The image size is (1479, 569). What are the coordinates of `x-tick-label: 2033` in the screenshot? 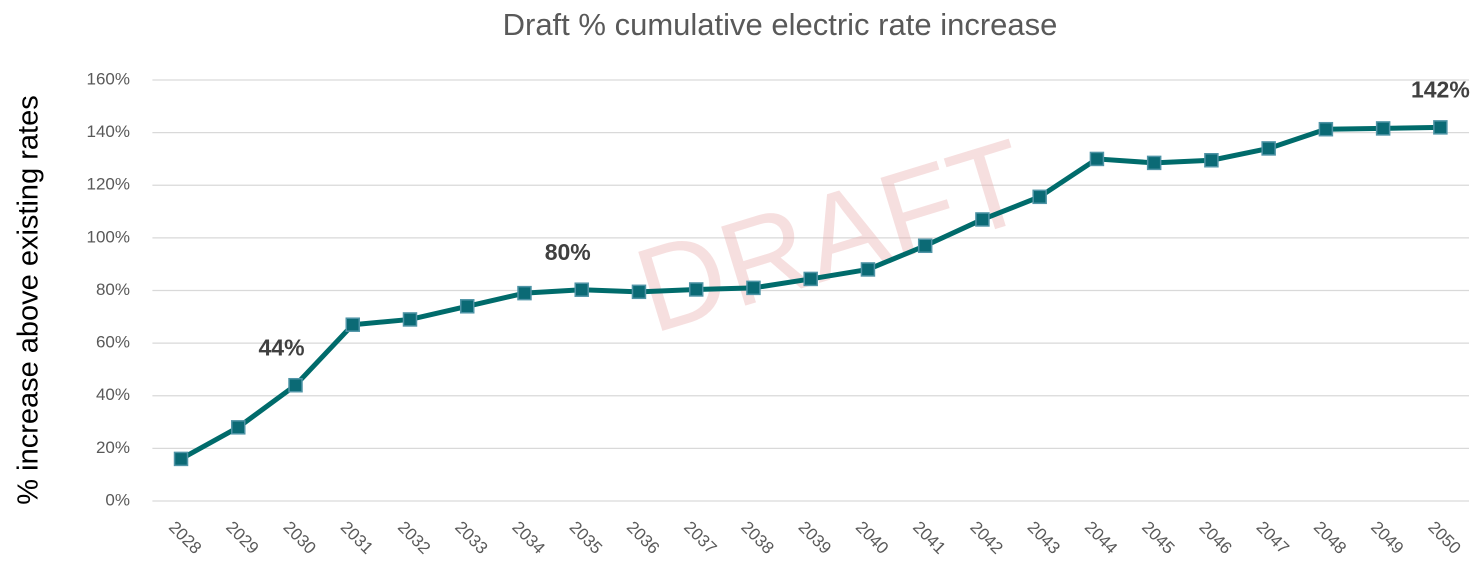 It's located at (471, 538).